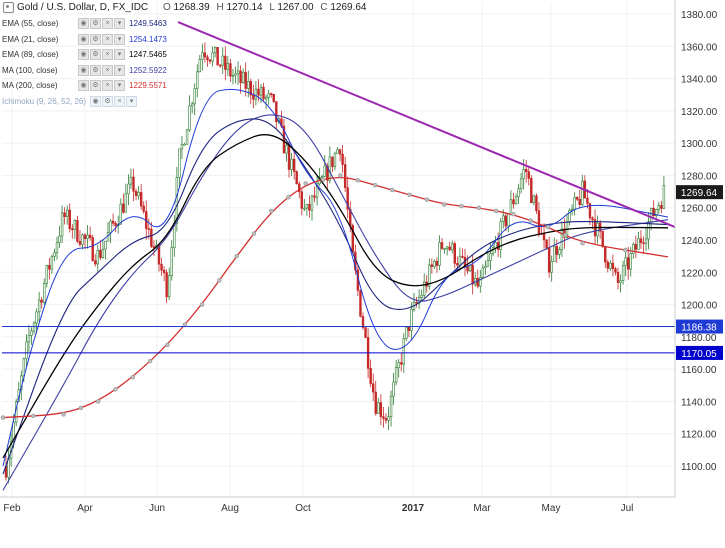 The width and height of the screenshot is (725, 548). What do you see at coordinates (699, 352) in the screenshot?
I see `level-price-badge` at bounding box center [699, 352].